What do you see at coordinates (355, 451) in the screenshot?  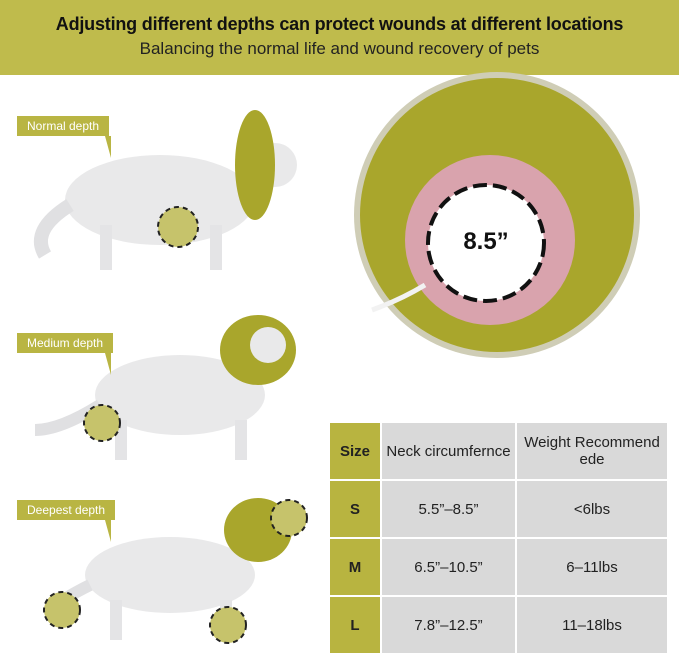 I see `header-size: Size` at bounding box center [355, 451].